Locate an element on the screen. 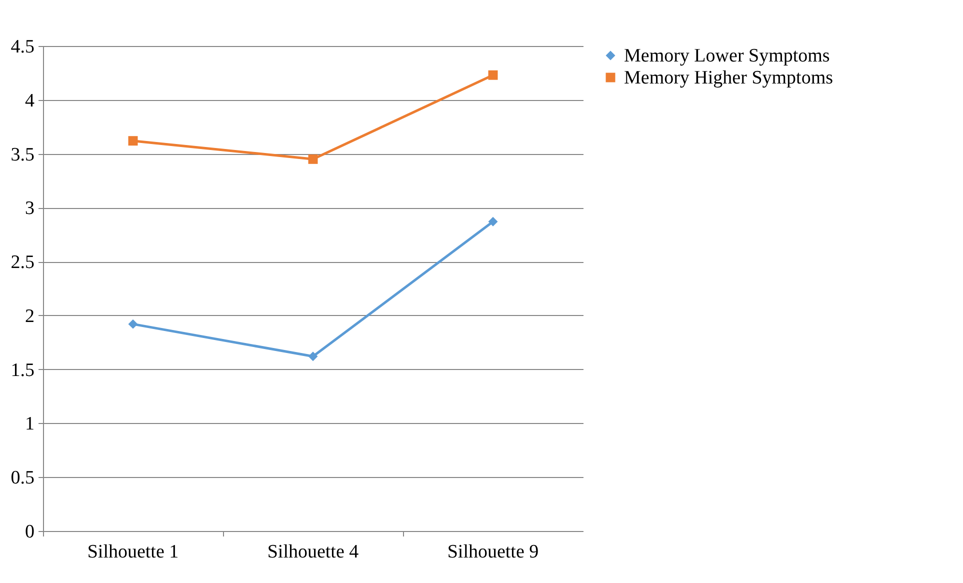 The width and height of the screenshot is (963, 583). y-tick-label: 1 is located at coordinates (29, 424).